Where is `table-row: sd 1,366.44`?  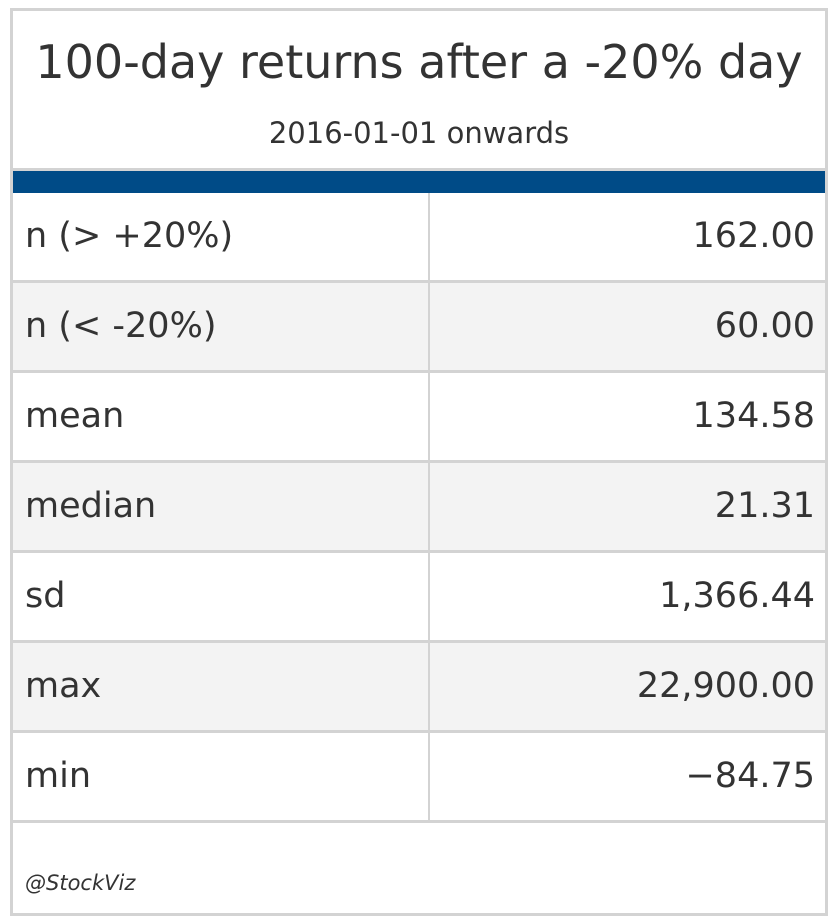
table-row: sd 1,366.44 is located at coordinates (419, 595).